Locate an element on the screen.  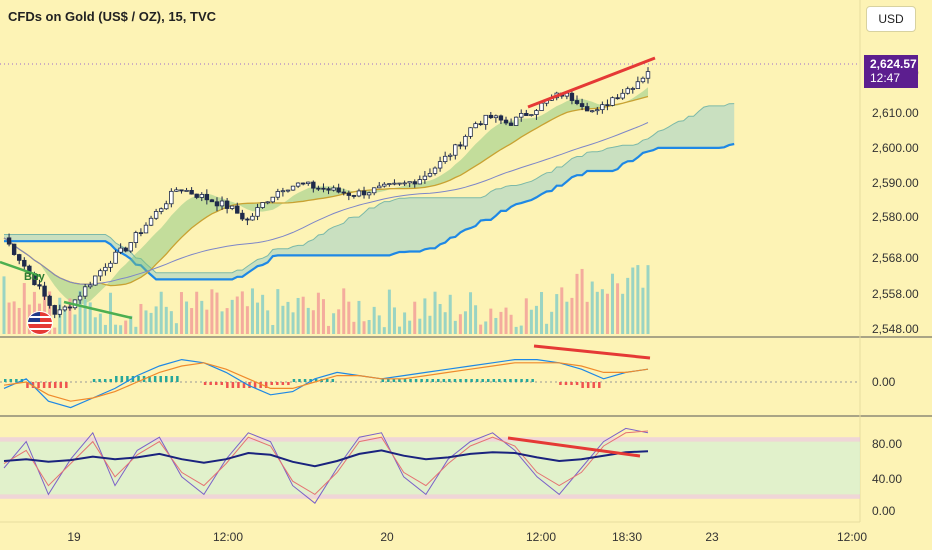
macd-divergence-line is located at coordinates (592, 352).